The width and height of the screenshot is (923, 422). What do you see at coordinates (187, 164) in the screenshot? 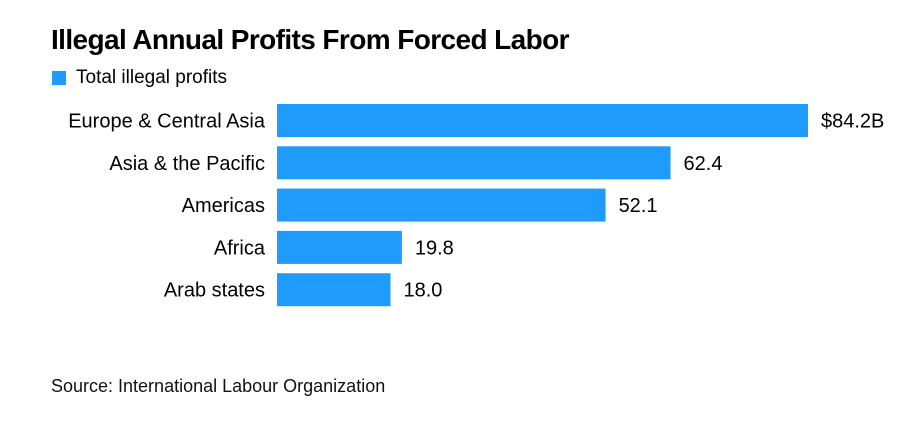
I see `category-label: Asia & the Pacific` at bounding box center [187, 164].